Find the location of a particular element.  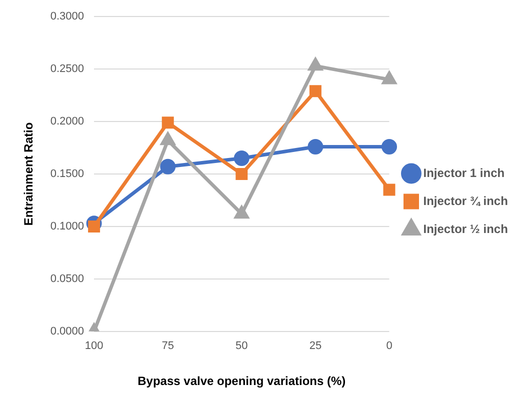

y-tick-label: 0.2000 is located at coordinates (67, 122).